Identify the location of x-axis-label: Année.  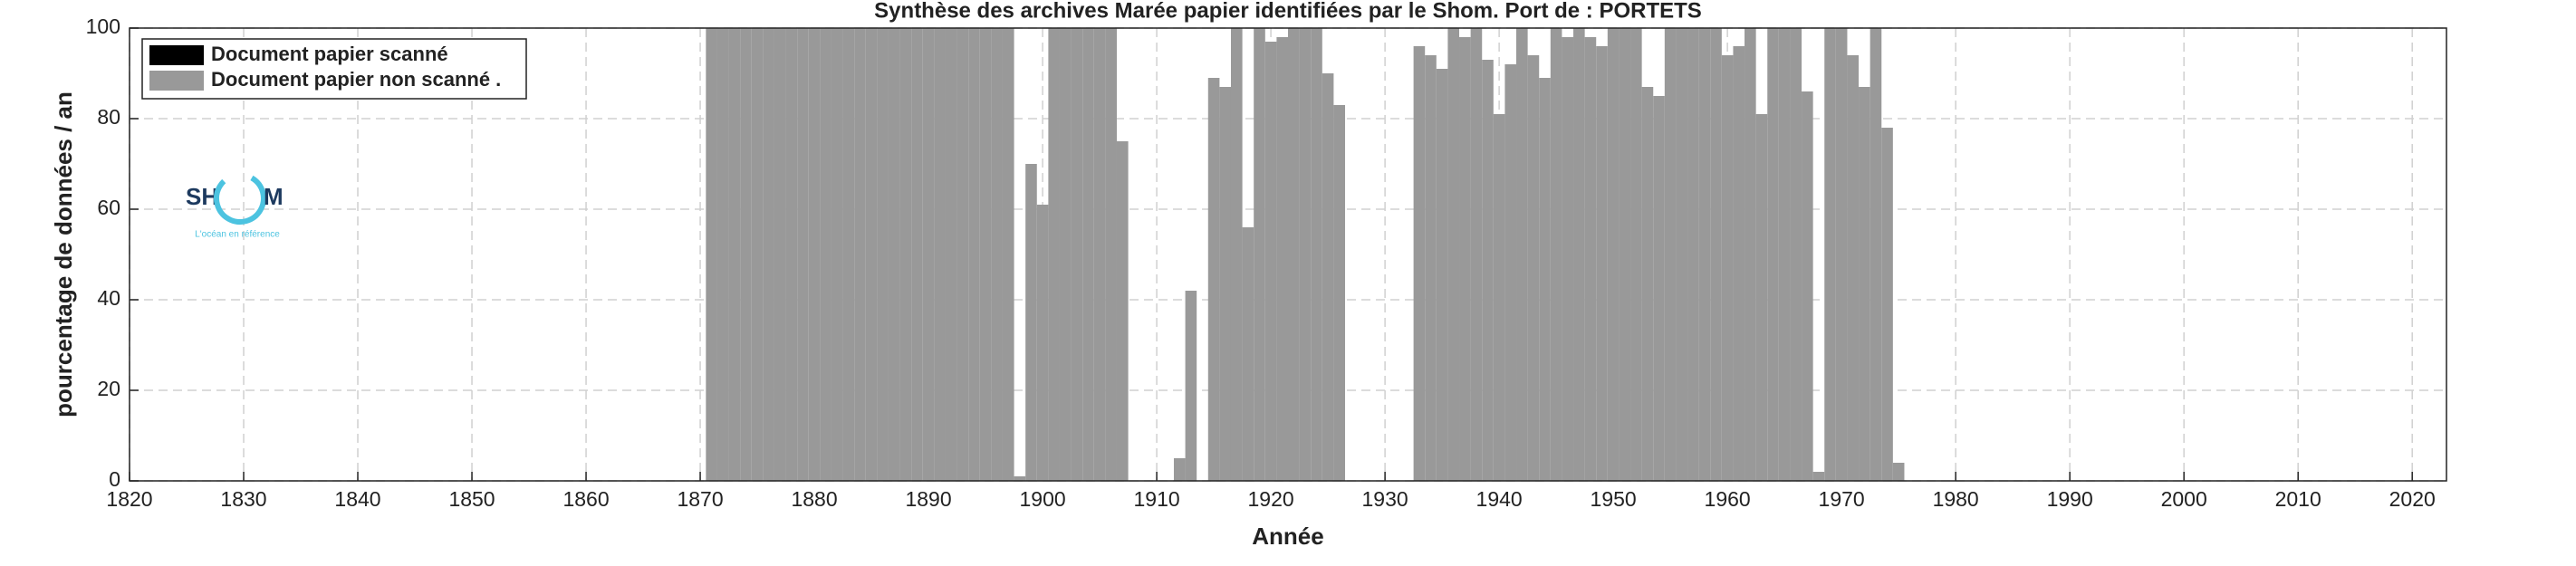
(1287, 536).